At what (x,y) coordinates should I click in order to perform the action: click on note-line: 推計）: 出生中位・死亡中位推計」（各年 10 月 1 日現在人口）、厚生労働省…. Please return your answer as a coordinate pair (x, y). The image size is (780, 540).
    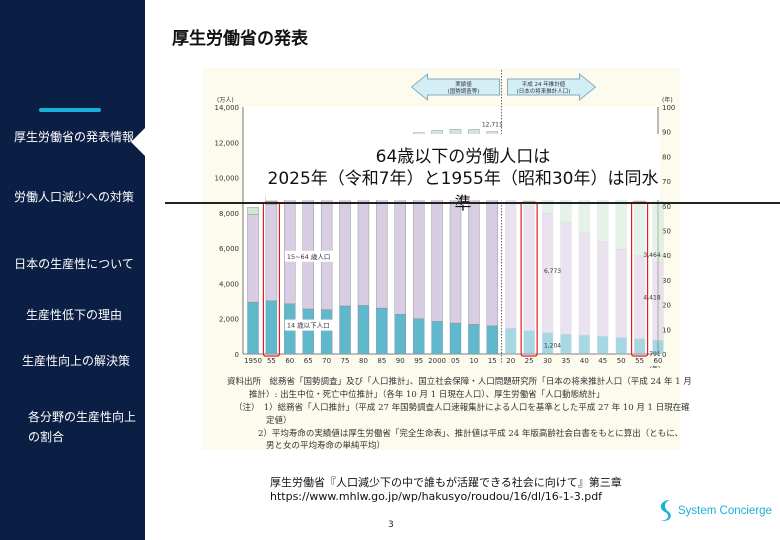
    Looking at the image, I should click on (427, 395).